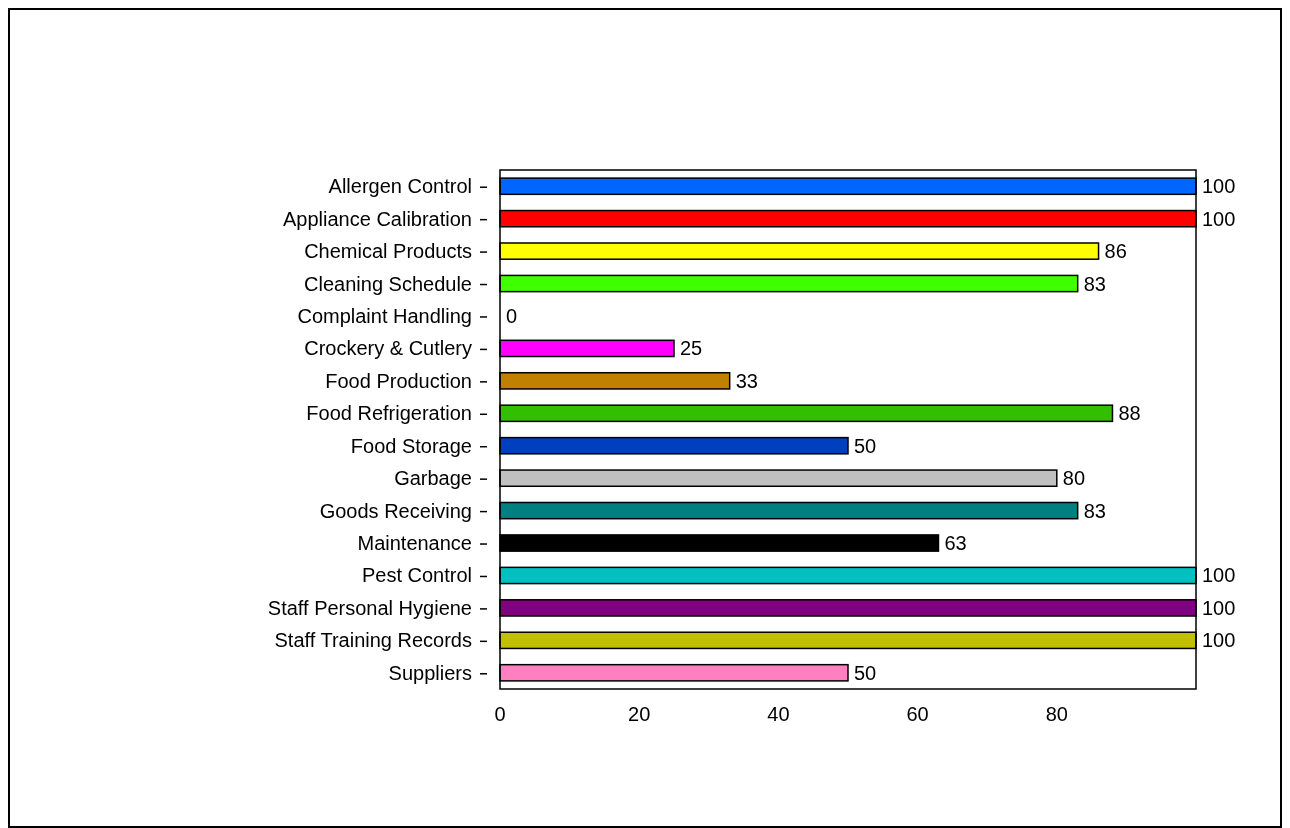  Describe the element at coordinates (398, 380) in the screenshot. I see `y-tick-label: Food Production` at that location.